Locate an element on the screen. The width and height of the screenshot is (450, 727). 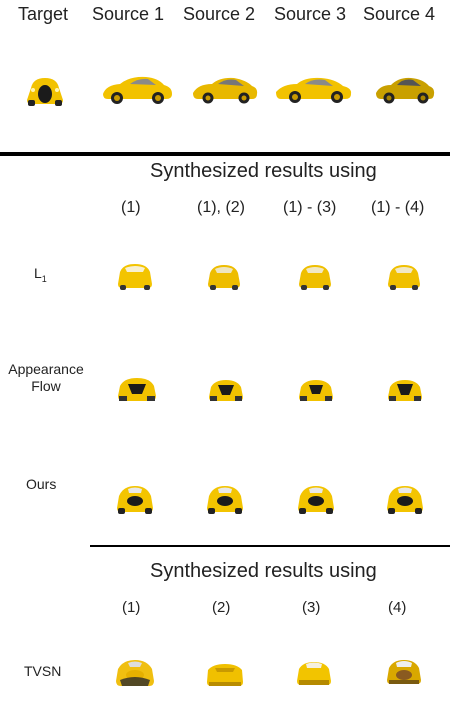
section-divider-thick is located at coordinates (225, 154).